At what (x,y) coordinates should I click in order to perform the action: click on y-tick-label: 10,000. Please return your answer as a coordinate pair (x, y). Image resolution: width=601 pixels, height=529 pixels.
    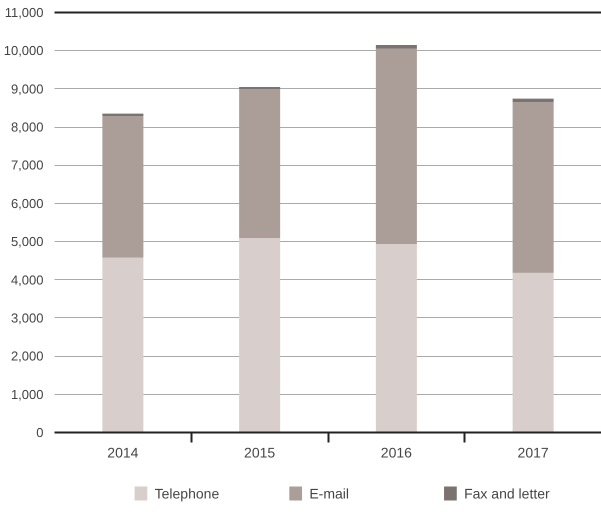
    Looking at the image, I should click on (24, 50).